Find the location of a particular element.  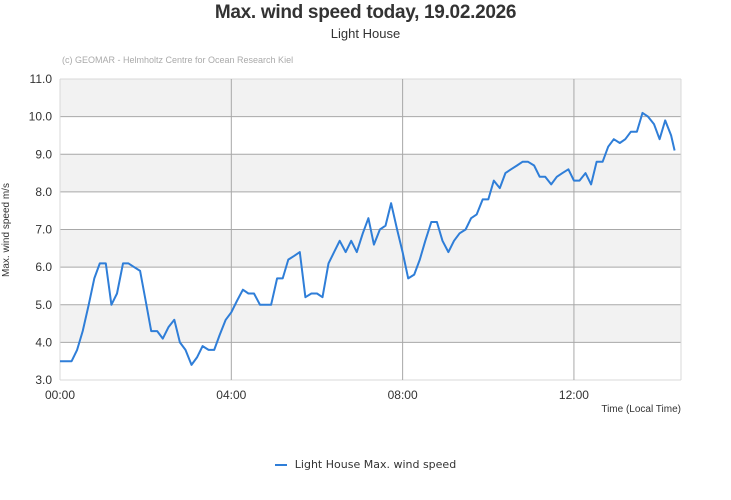

legend: Light House Max. wind speed is located at coordinates (365, 464).